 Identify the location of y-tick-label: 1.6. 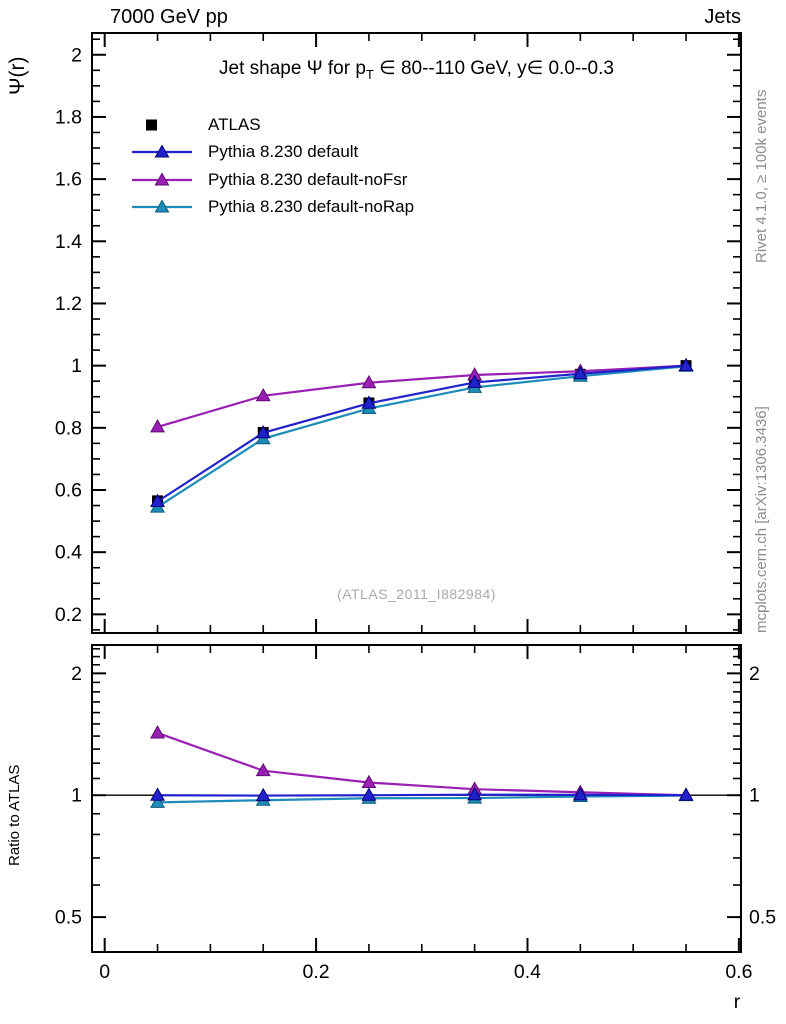
(68, 180).